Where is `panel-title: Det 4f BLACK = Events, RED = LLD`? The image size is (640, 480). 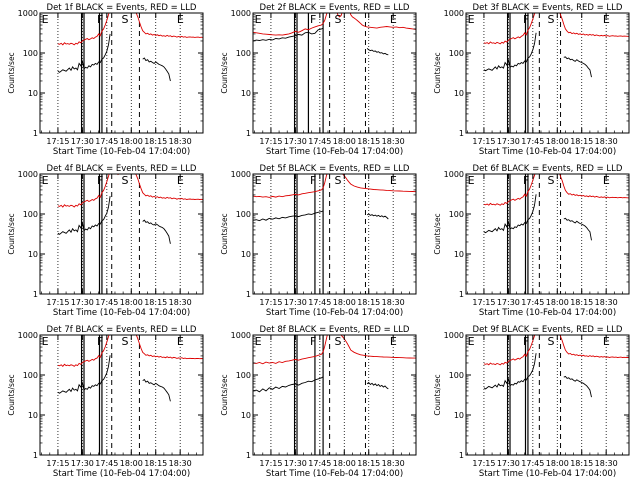 panel-title: Det 4f BLACK = Events, RED = LLD is located at coordinates (122, 169).